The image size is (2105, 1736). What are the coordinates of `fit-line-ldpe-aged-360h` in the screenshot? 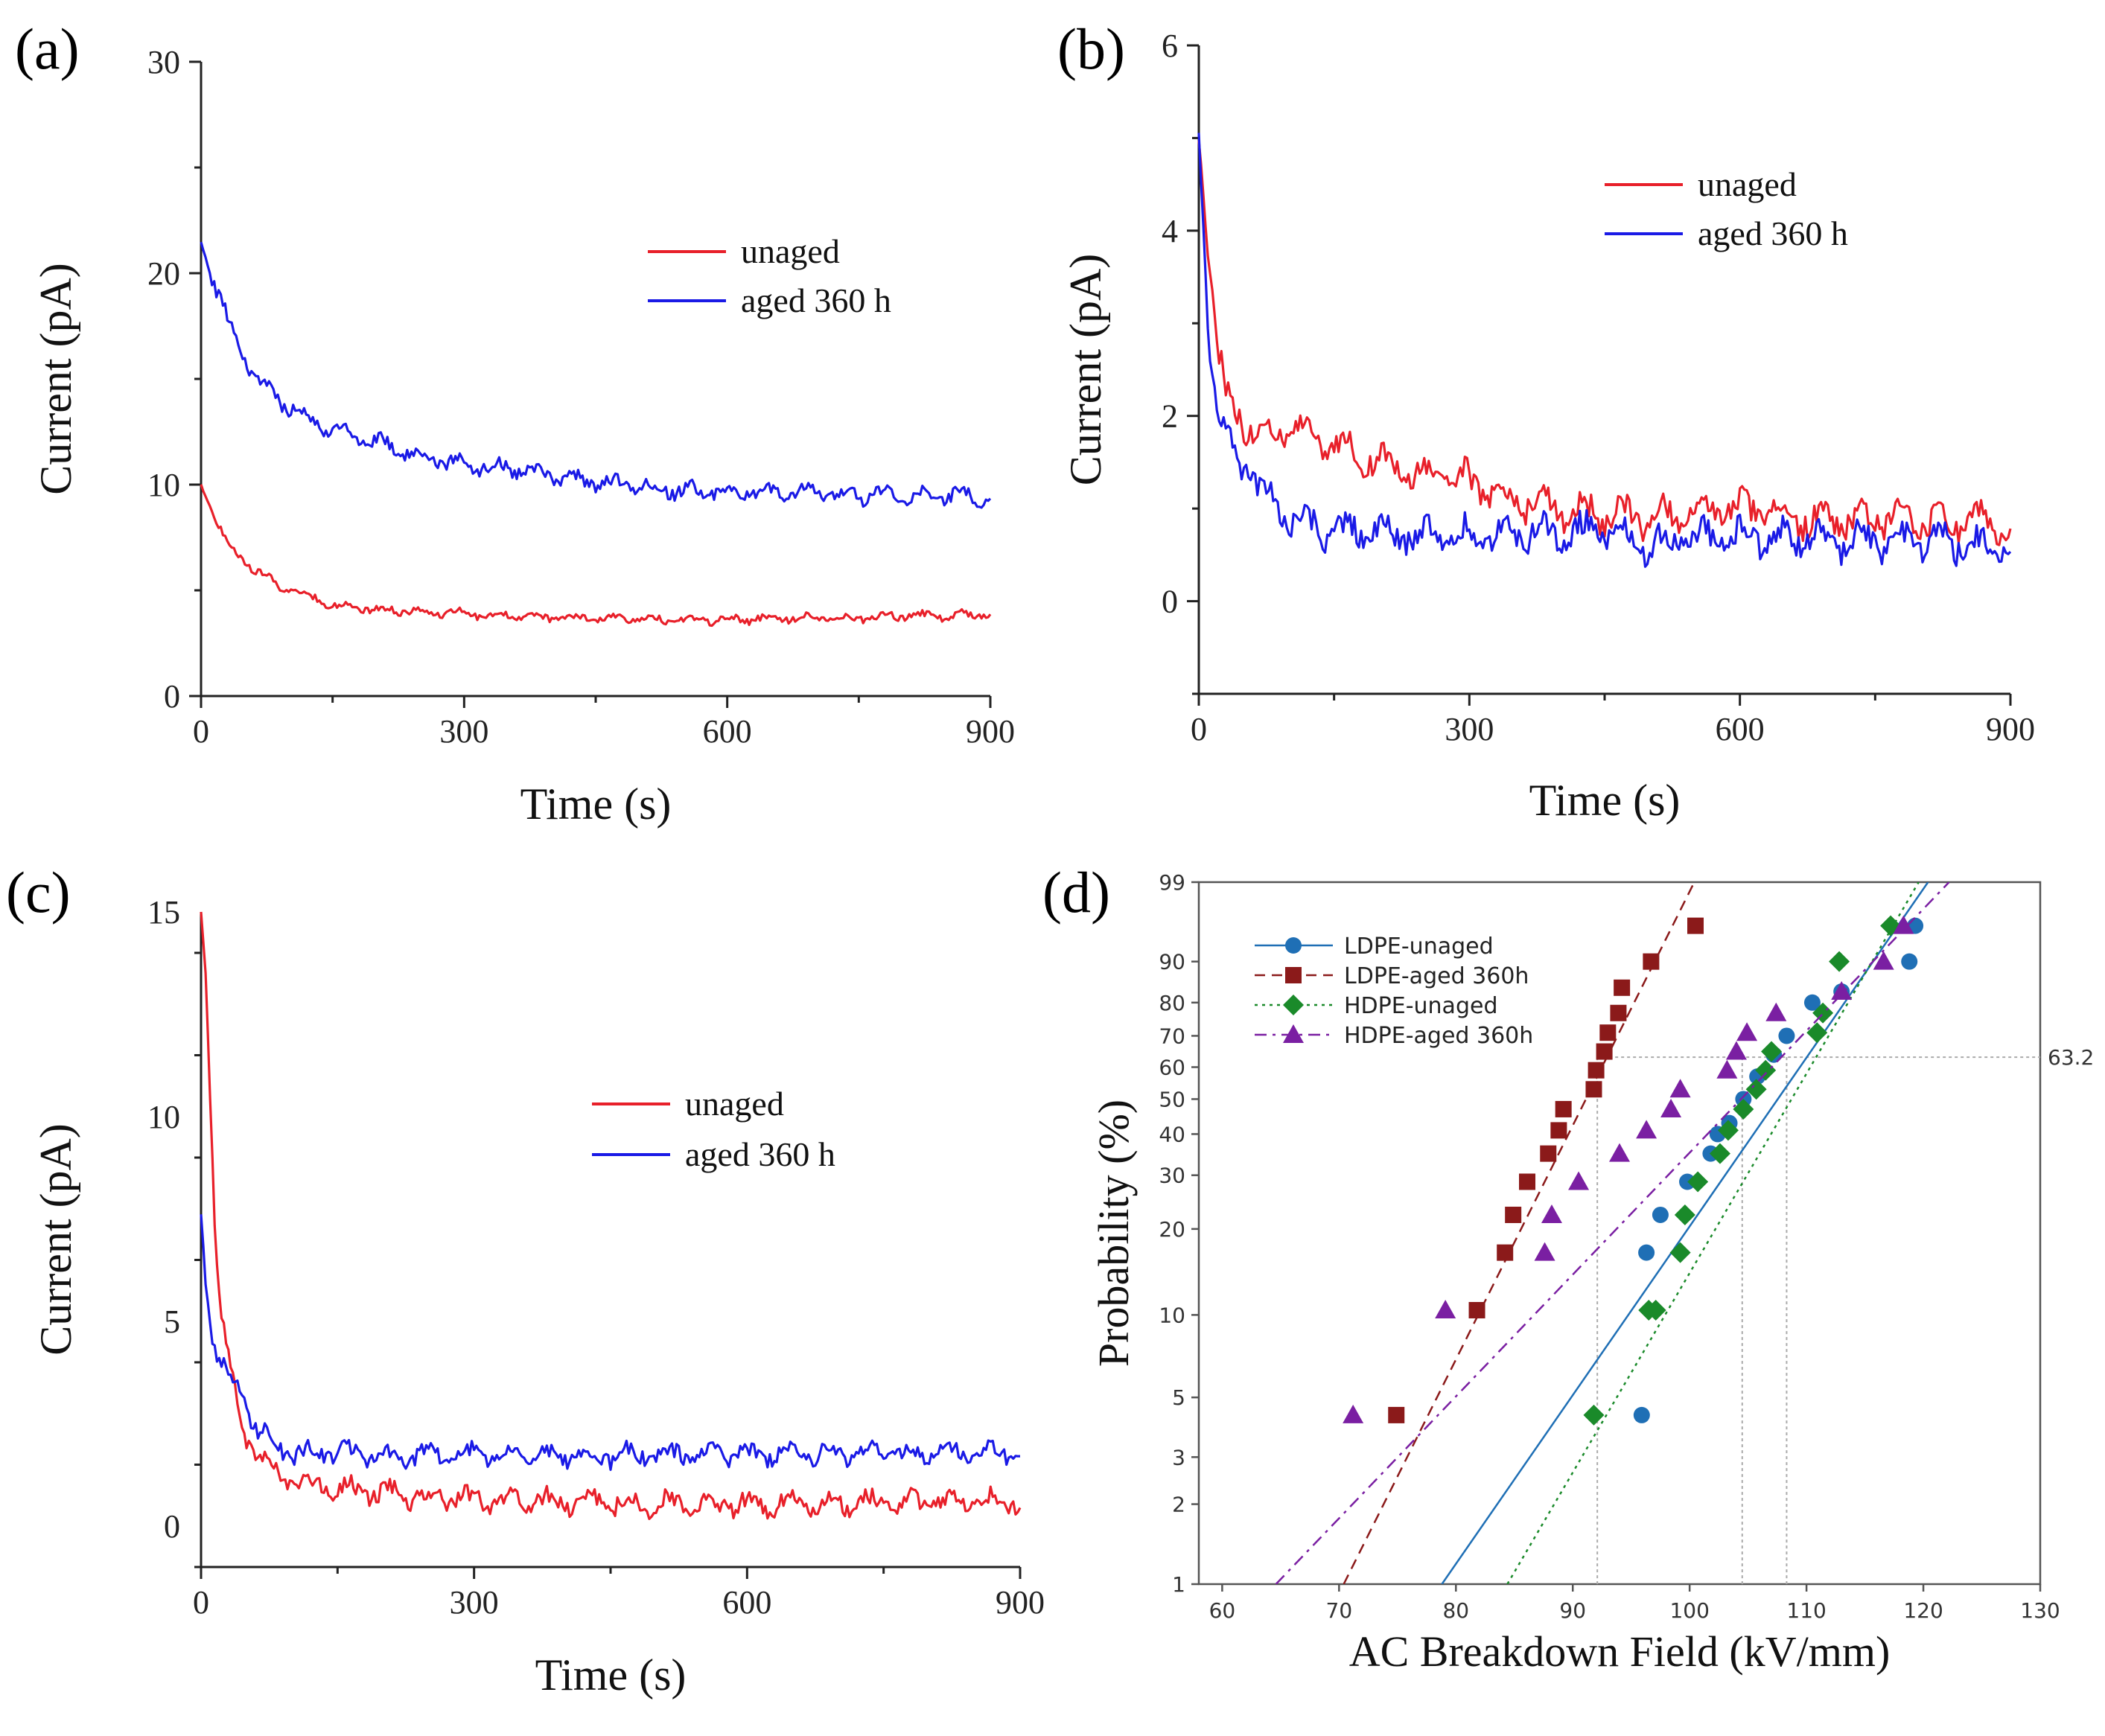 It's located at (1519, 1233).